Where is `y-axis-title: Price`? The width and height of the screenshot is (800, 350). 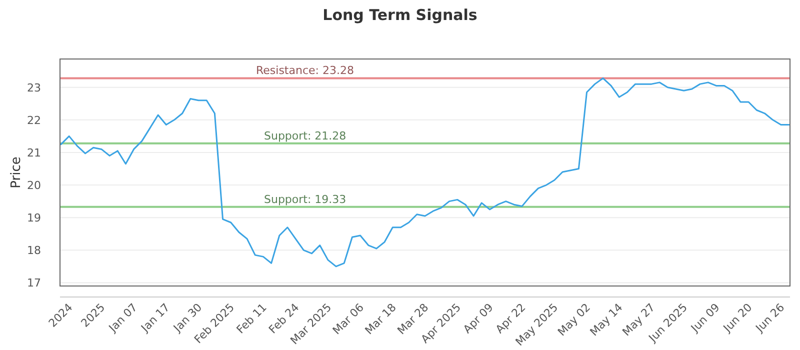
y-axis-title: Price is located at coordinates (16, 172).